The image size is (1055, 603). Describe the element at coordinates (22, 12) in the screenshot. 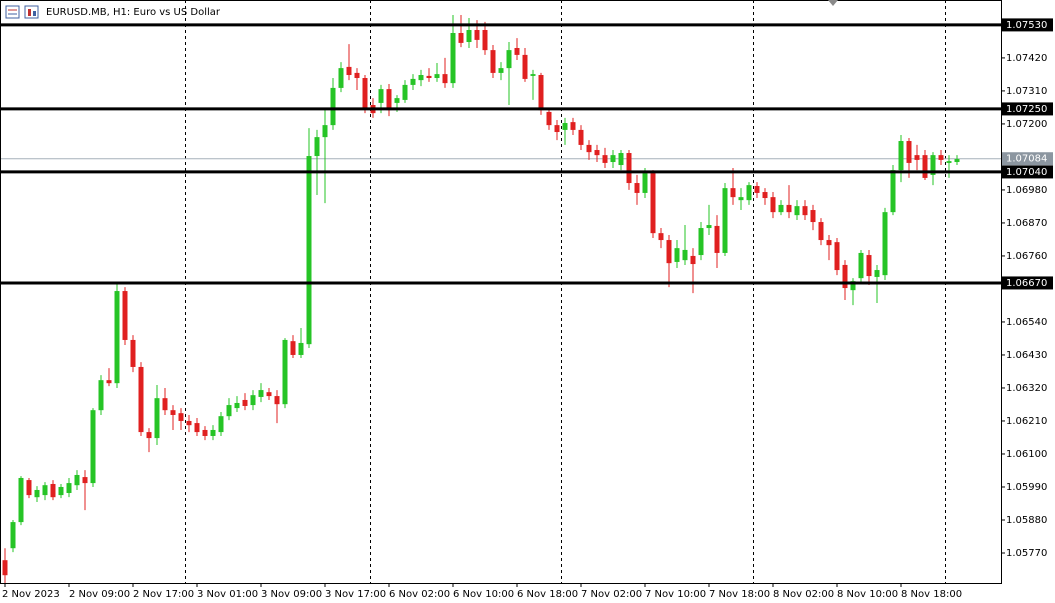

I see `title-icons` at that location.